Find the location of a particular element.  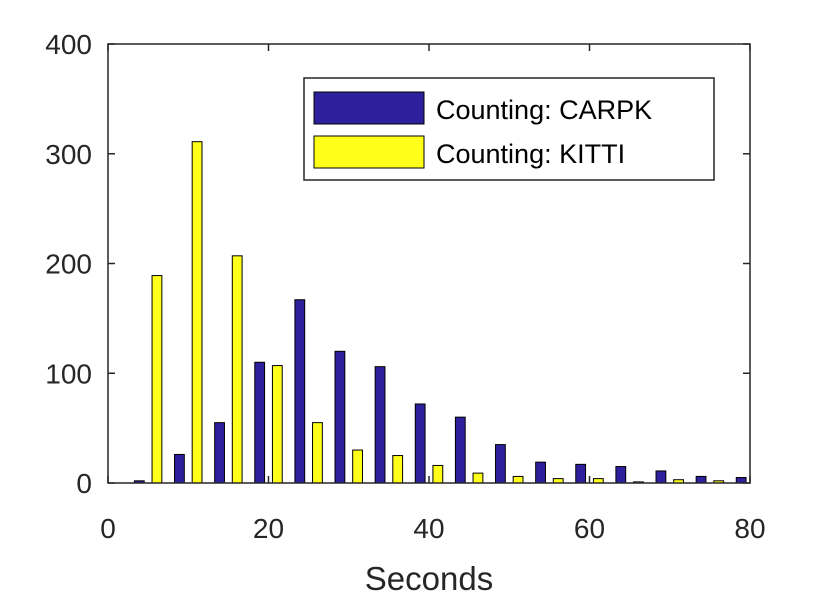

legend-label-carpk: Counting: CARPK is located at coordinates (544, 110).